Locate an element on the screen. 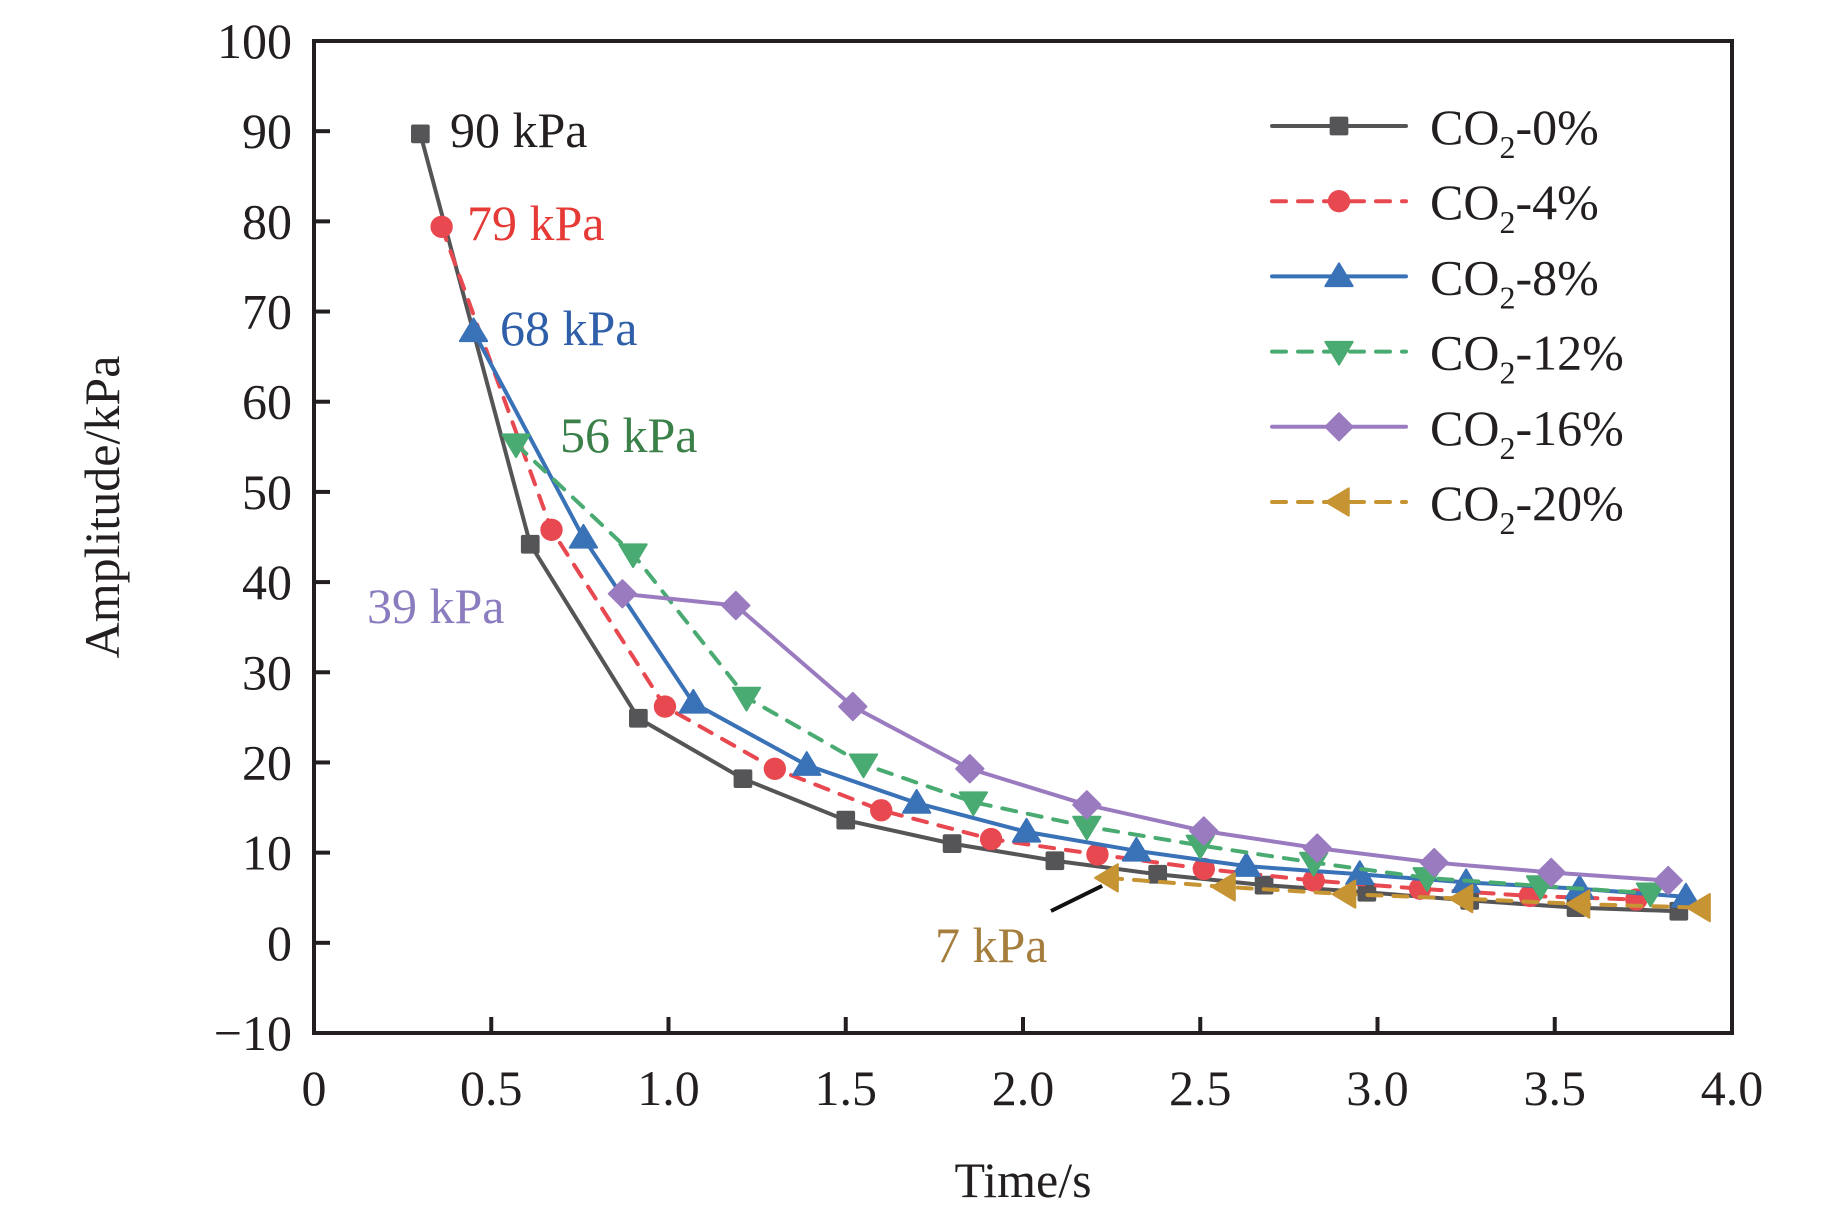 This screenshot has width=1843, height=1217. y-tick-label: 20 is located at coordinates (267, 762).